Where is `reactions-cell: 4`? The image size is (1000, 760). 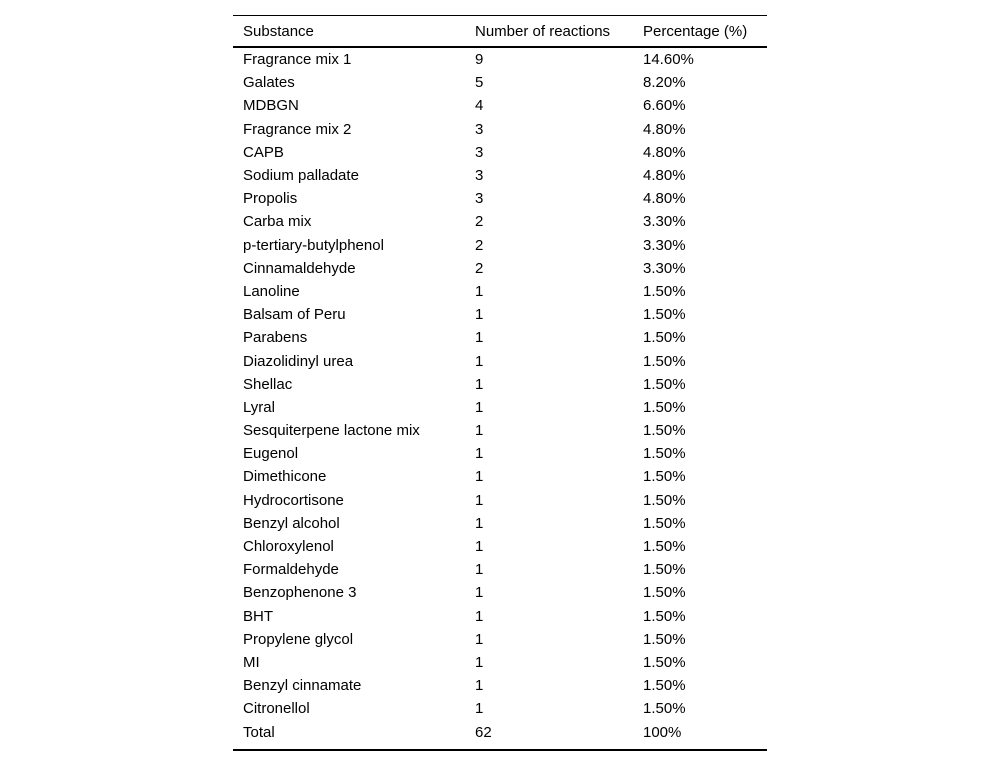 reactions-cell: 4 is located at coordinates (479, 106).